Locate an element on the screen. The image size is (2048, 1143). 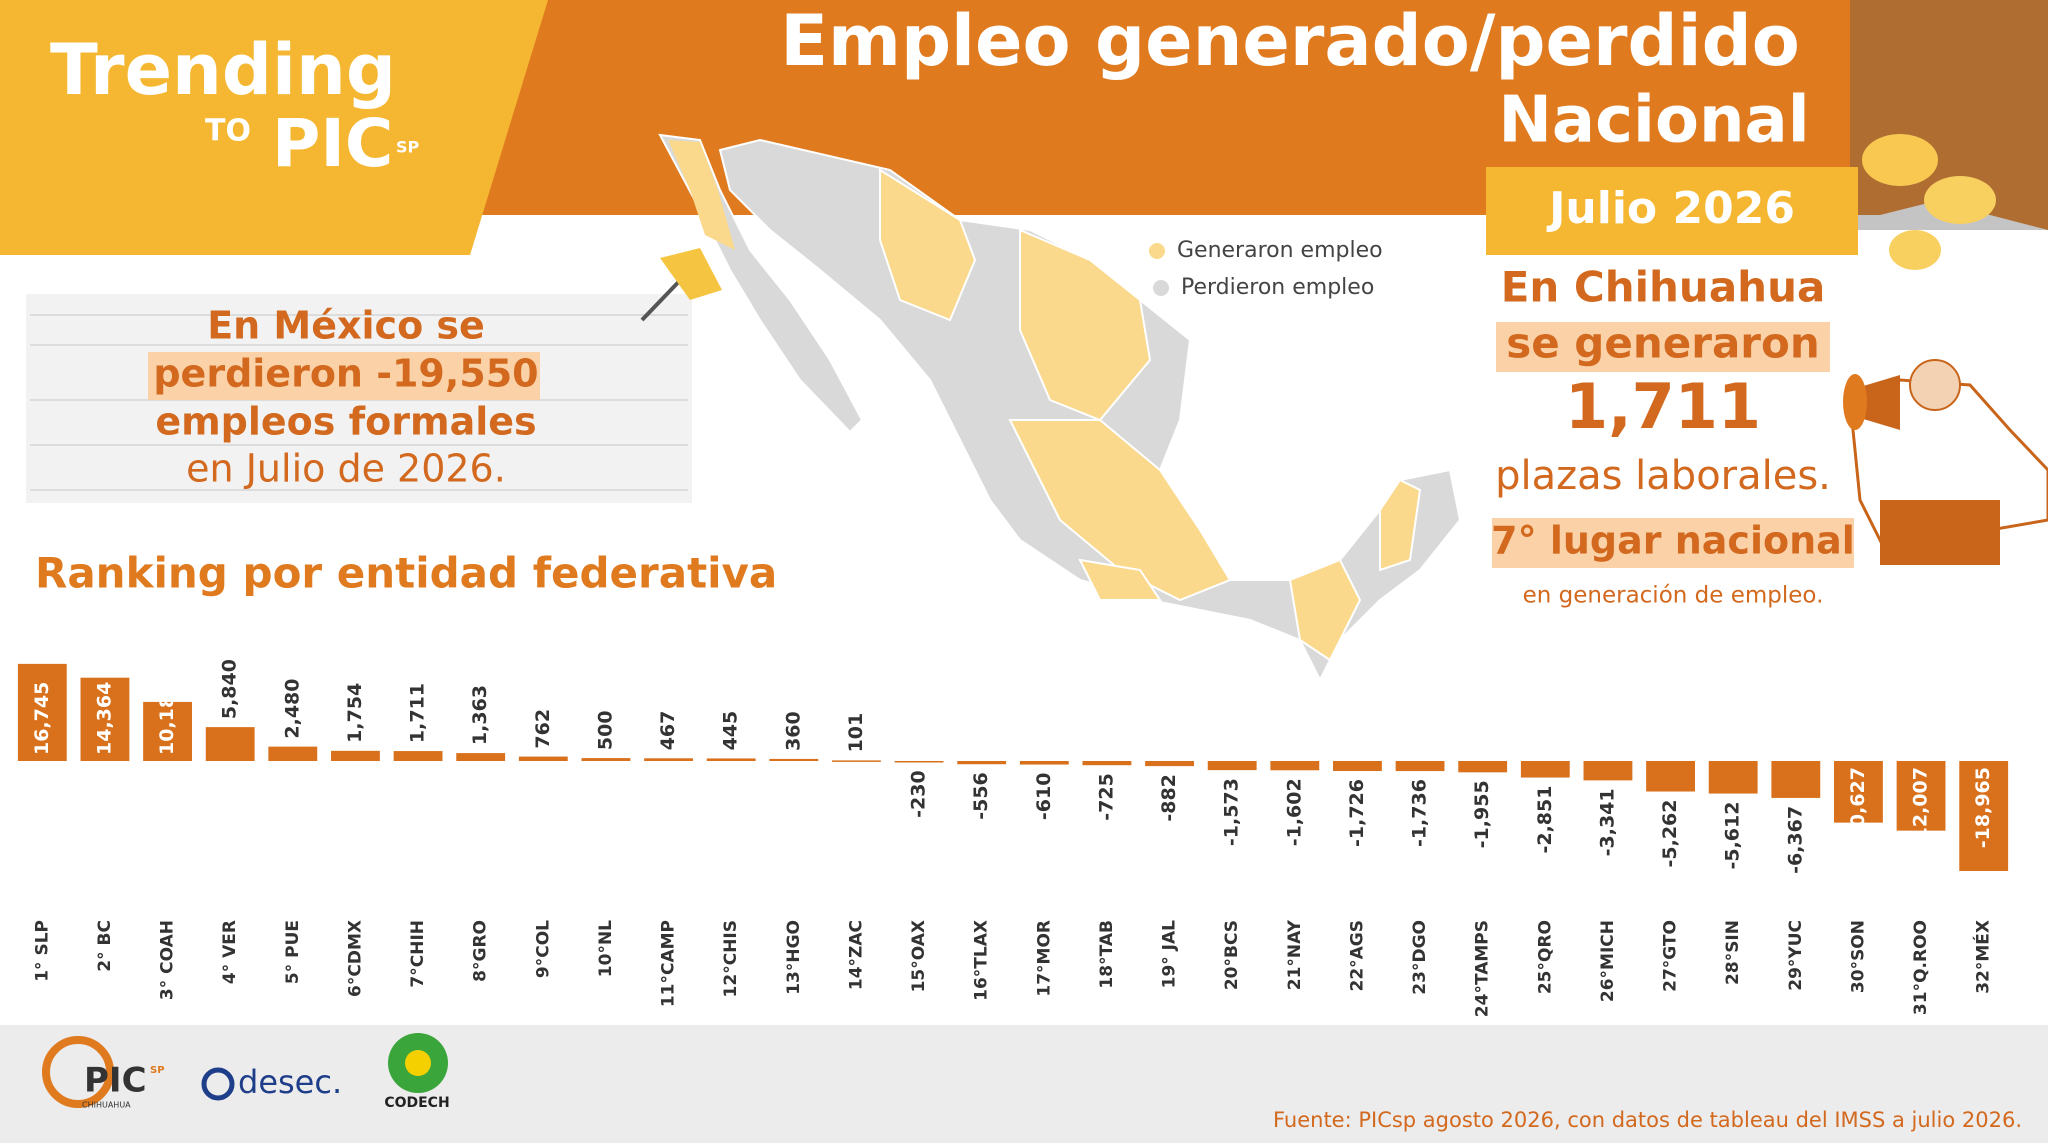
x-tick-label: 30°SON is located at coordinates (1858, 956).